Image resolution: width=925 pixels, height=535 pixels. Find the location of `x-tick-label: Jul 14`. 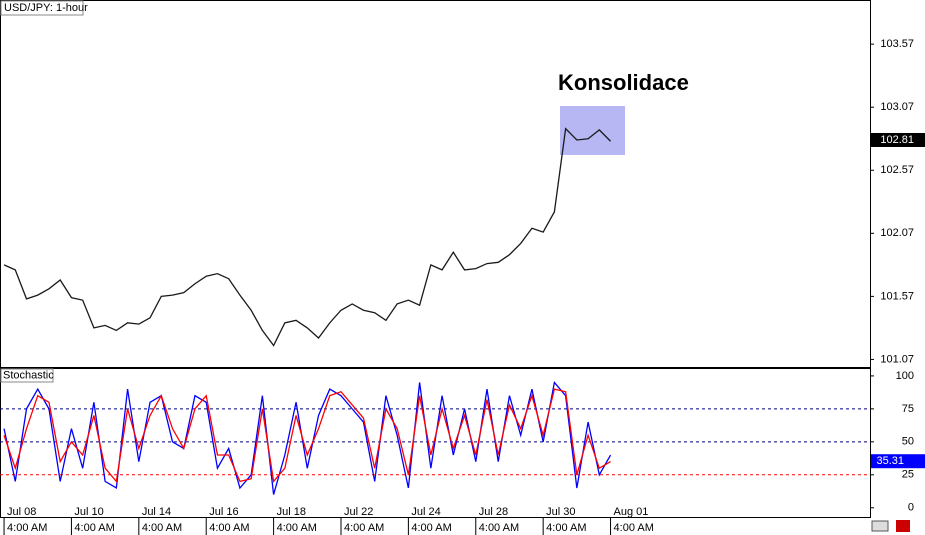

x-tick-label: Jul 14 is located at coordinates (156, 512).